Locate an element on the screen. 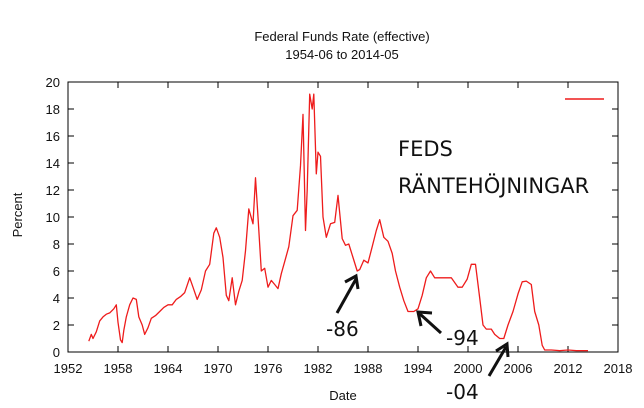 This screenshot has height=408, width=644. x-tick-label: 2012 is located at coordinates (568, 368).